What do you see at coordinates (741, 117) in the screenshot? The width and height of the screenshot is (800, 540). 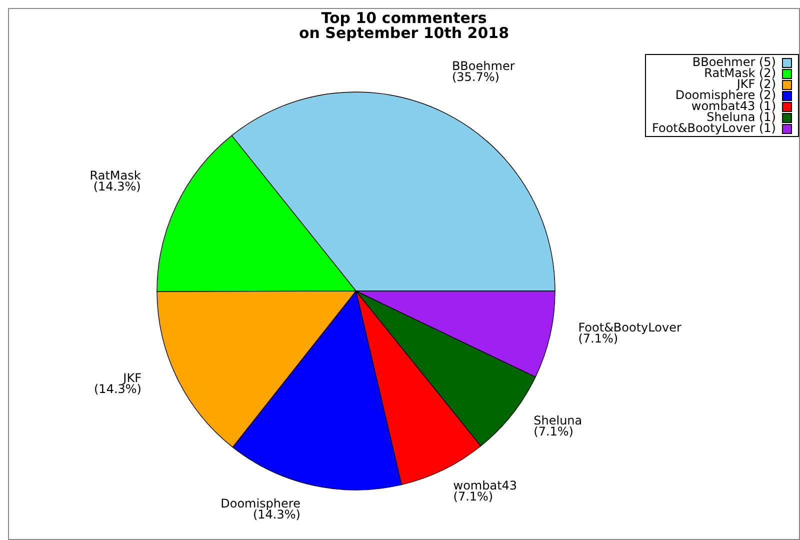 I see `legend-label: Sheluna (1)` at bounding box center [741, 117].